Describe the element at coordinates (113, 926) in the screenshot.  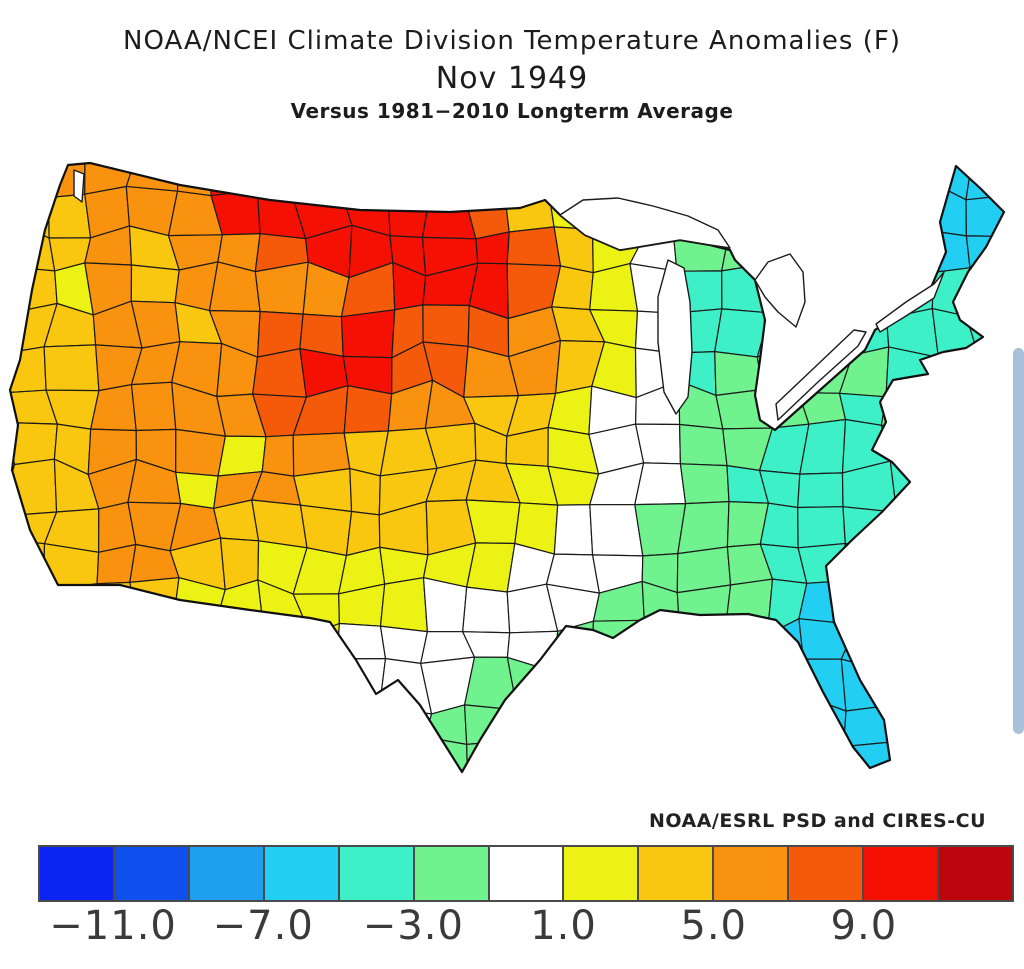
I see `colorbar-tick: −11.0` at that location.